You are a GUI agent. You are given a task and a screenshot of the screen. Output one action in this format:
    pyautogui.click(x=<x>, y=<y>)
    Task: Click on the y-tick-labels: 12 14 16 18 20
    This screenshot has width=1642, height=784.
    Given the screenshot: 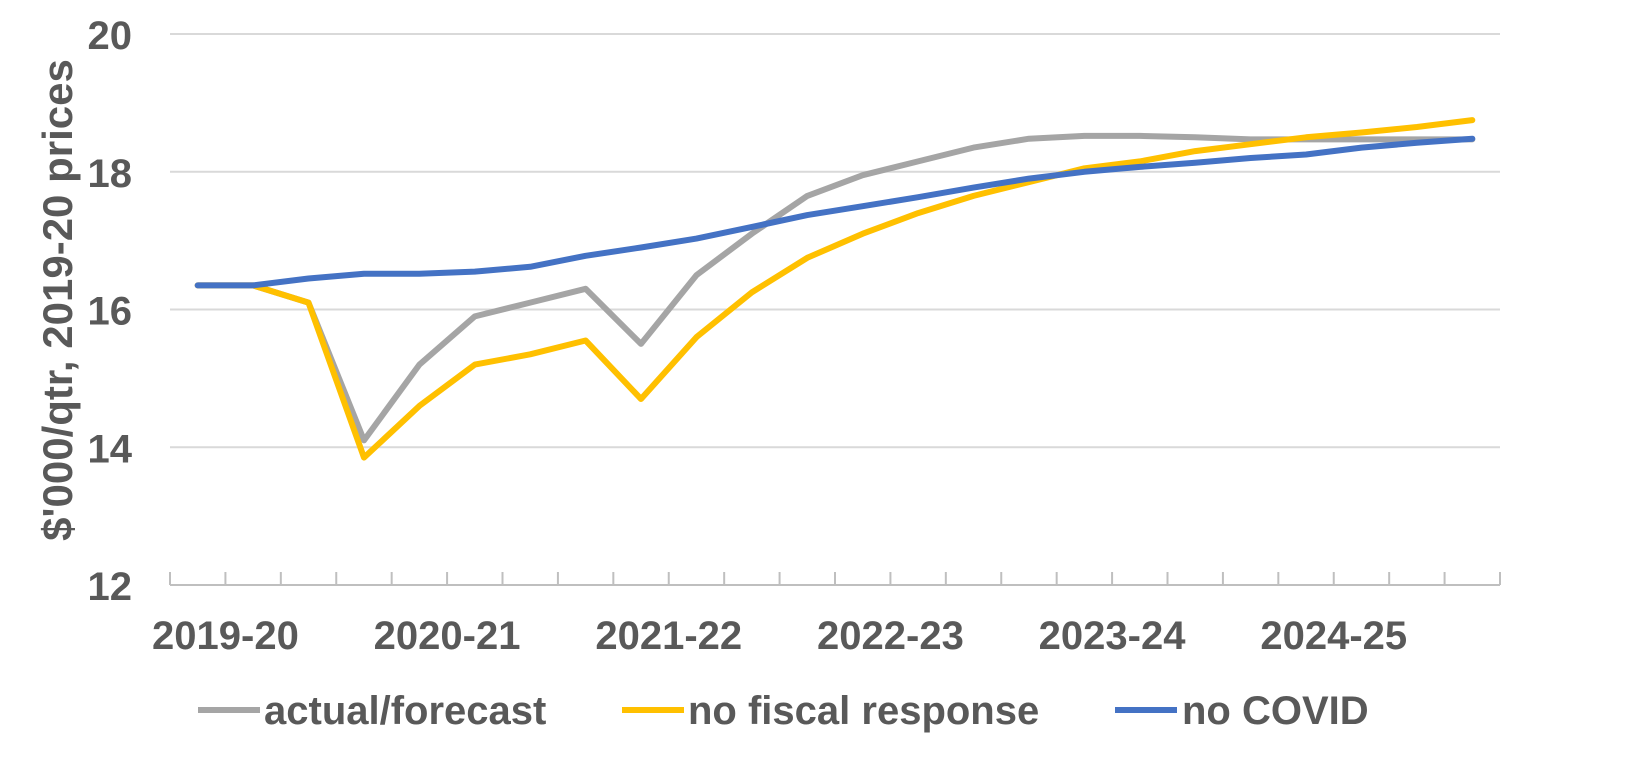 What is the action you would take?
    pyautogui.click(x=110, y=311)
    